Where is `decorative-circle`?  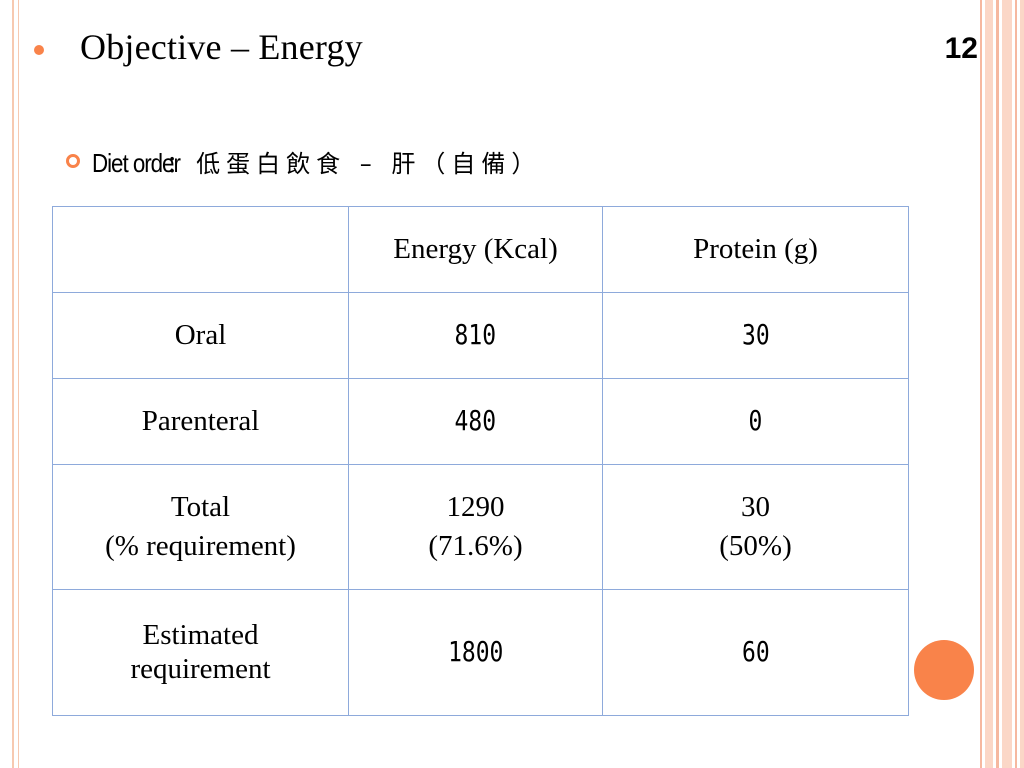
decorative-circle is located at coordinates (944, 670).